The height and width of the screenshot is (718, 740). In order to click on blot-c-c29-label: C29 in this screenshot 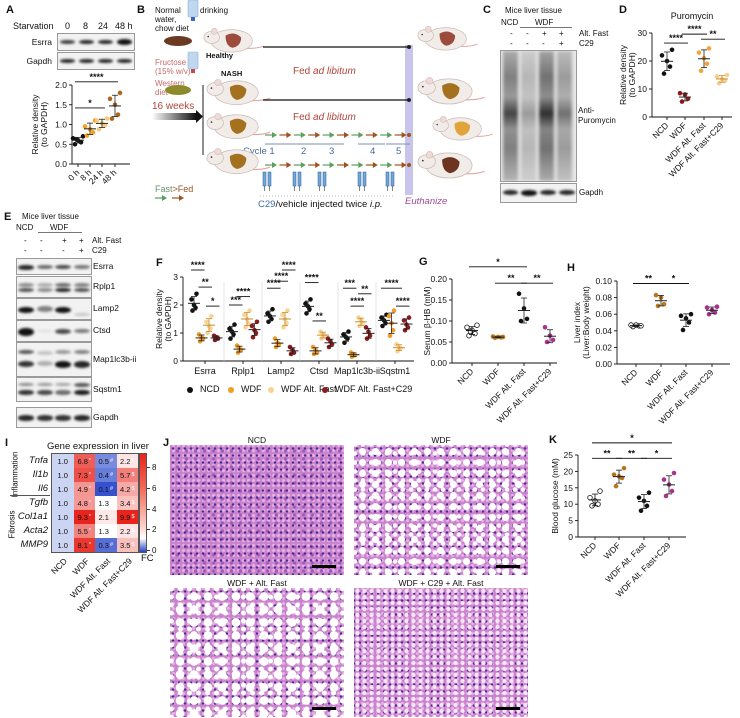, I will do `click(586, 43)`.